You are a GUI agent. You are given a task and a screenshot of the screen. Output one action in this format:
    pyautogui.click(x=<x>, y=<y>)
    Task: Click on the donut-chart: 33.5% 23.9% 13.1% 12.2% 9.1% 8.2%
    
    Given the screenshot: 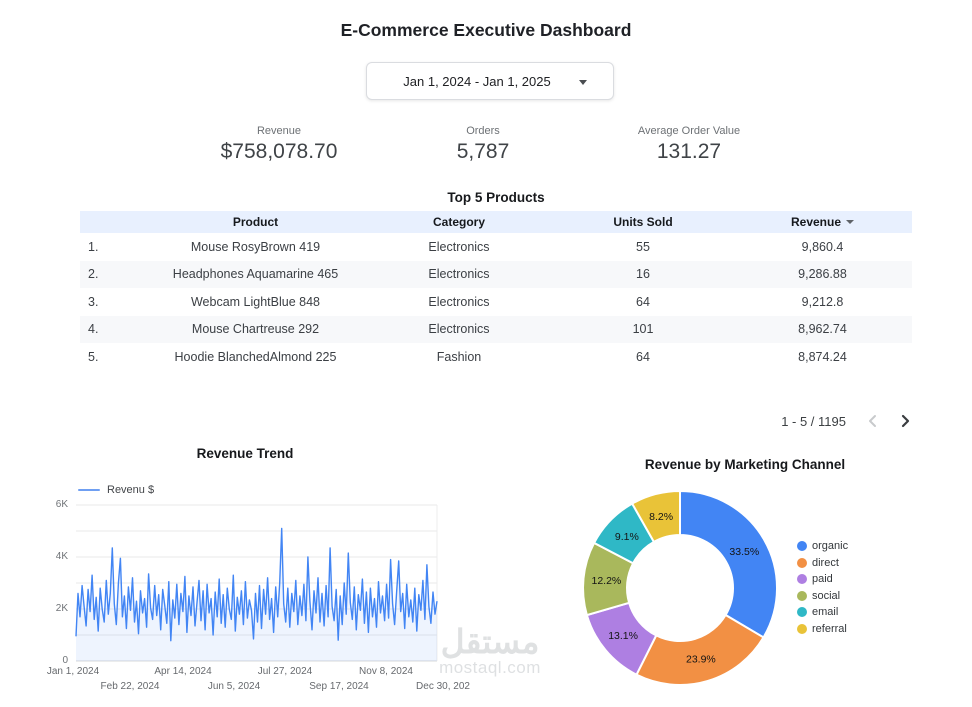 What is the action you would take?
    pyautogui.click(x=680, y=587)
    